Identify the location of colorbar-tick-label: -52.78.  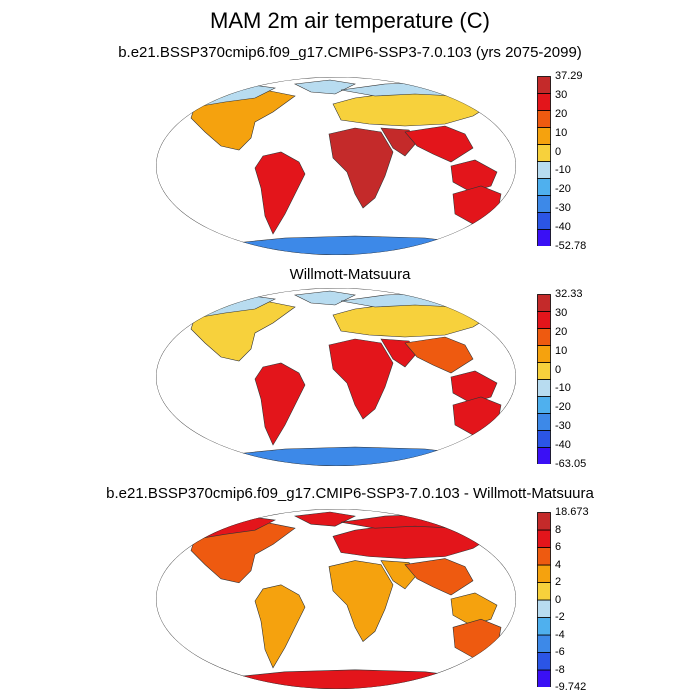
(571, 246).